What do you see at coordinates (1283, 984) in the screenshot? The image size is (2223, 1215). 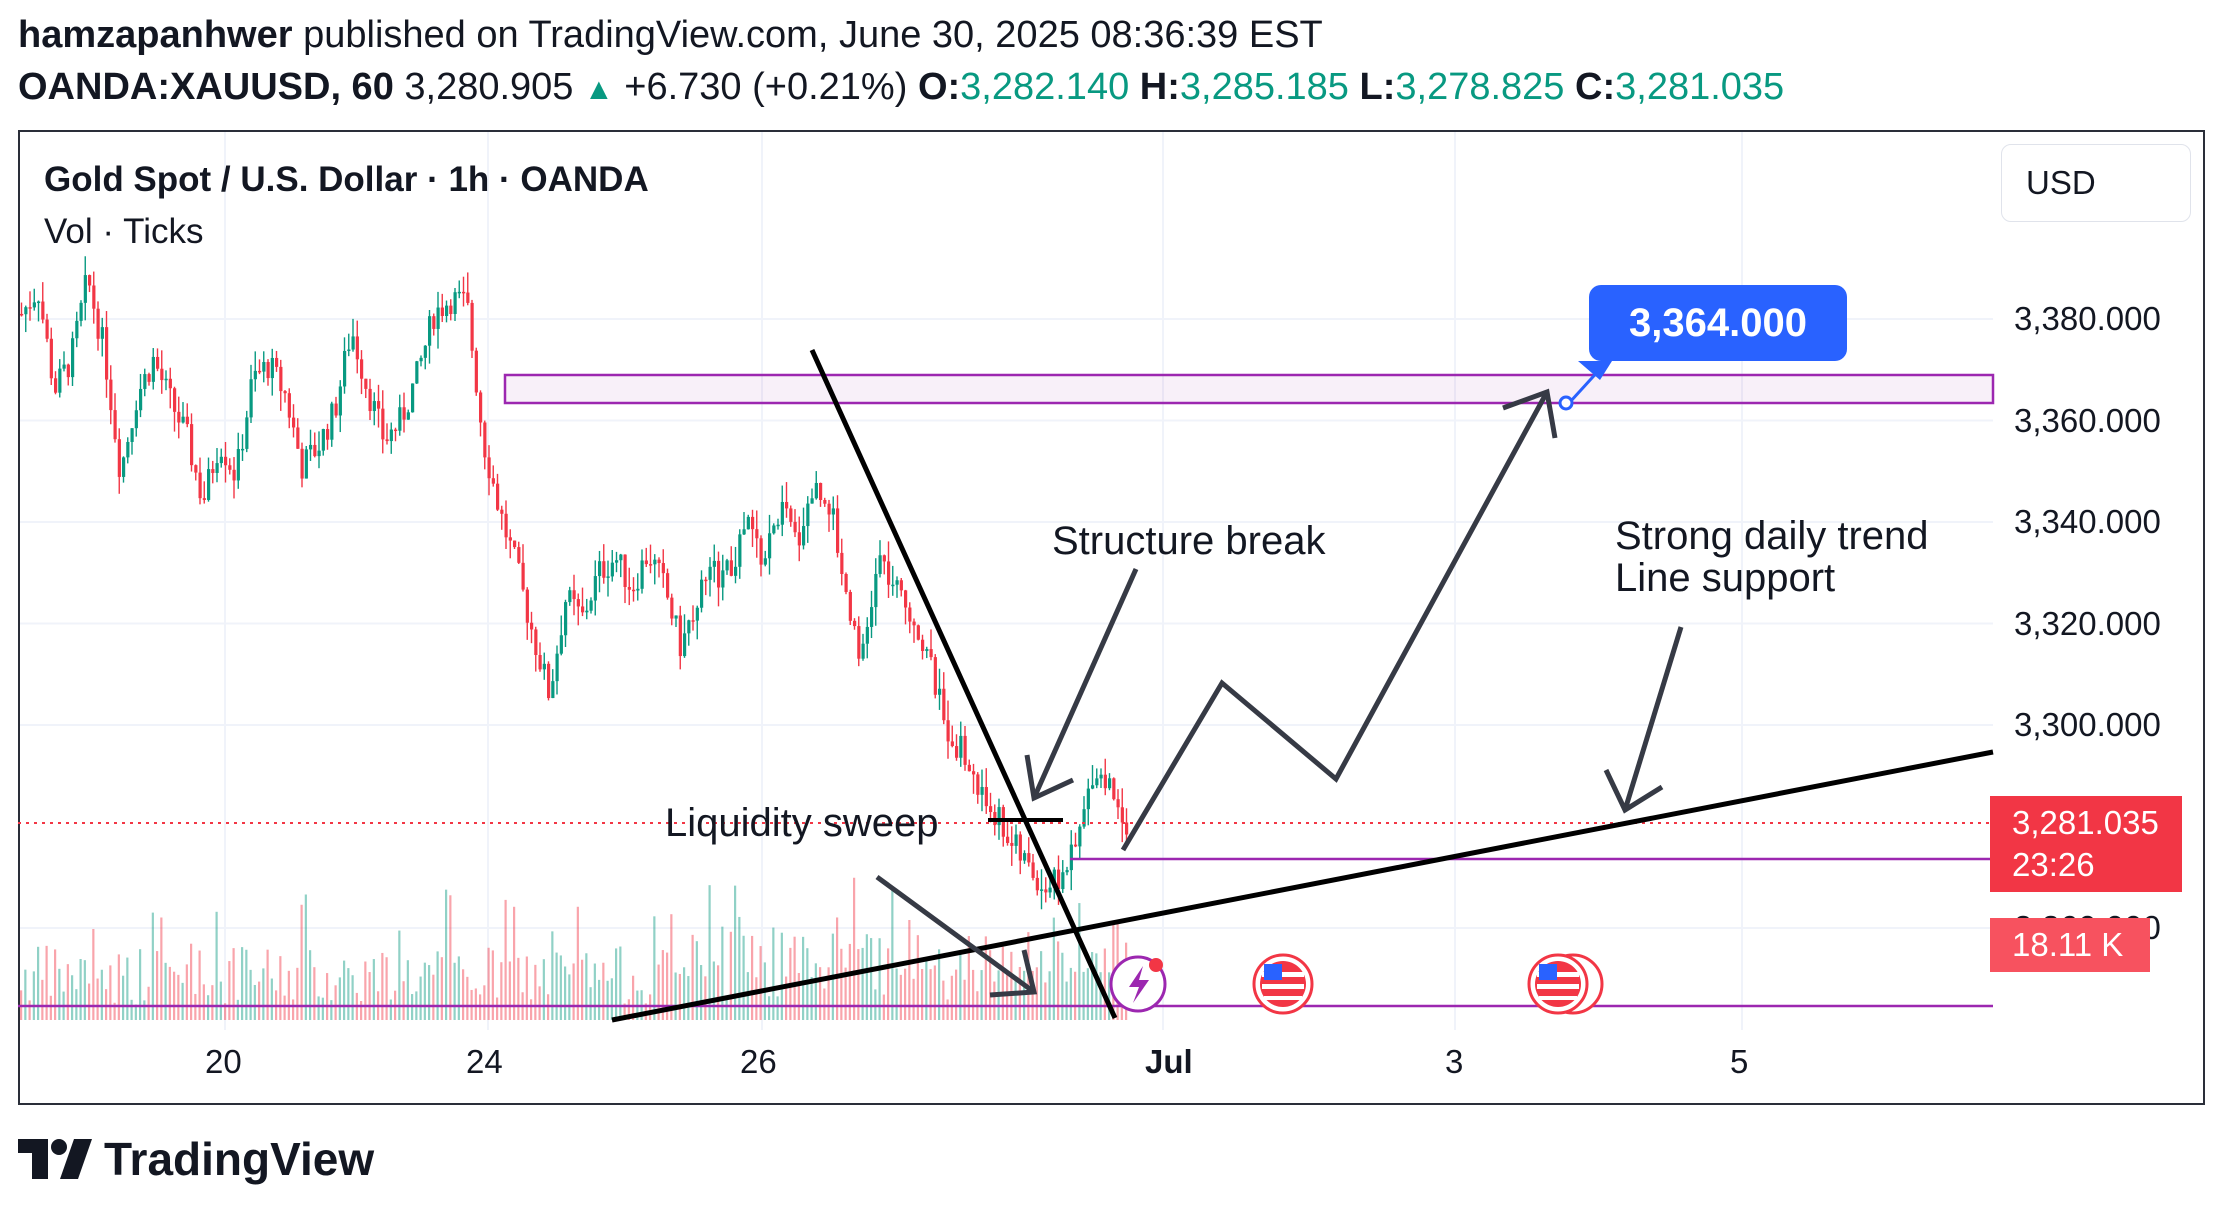 I see `us-flag-event-icon` at bounding box center [1283, 984].